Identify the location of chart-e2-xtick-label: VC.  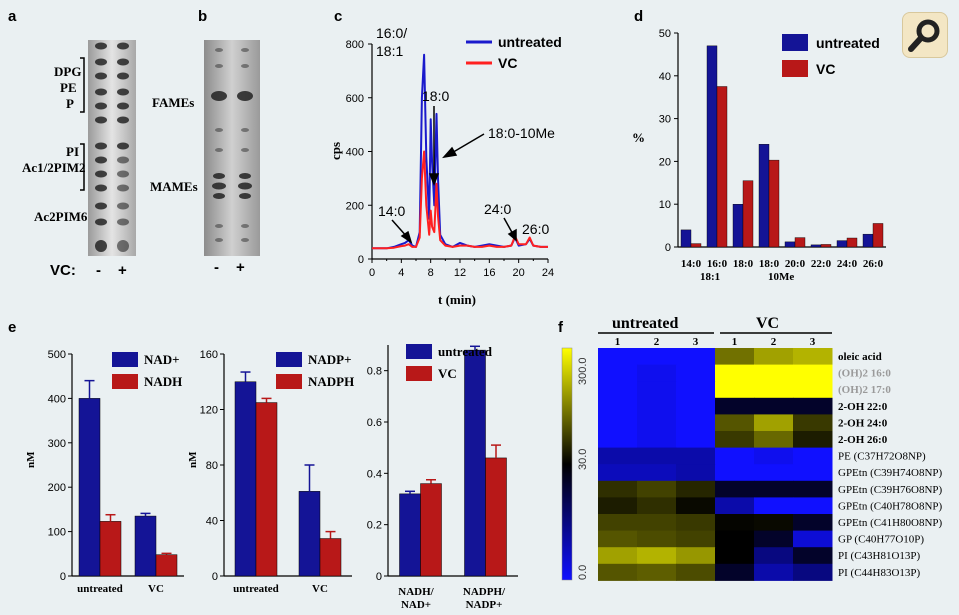
(320, 589).